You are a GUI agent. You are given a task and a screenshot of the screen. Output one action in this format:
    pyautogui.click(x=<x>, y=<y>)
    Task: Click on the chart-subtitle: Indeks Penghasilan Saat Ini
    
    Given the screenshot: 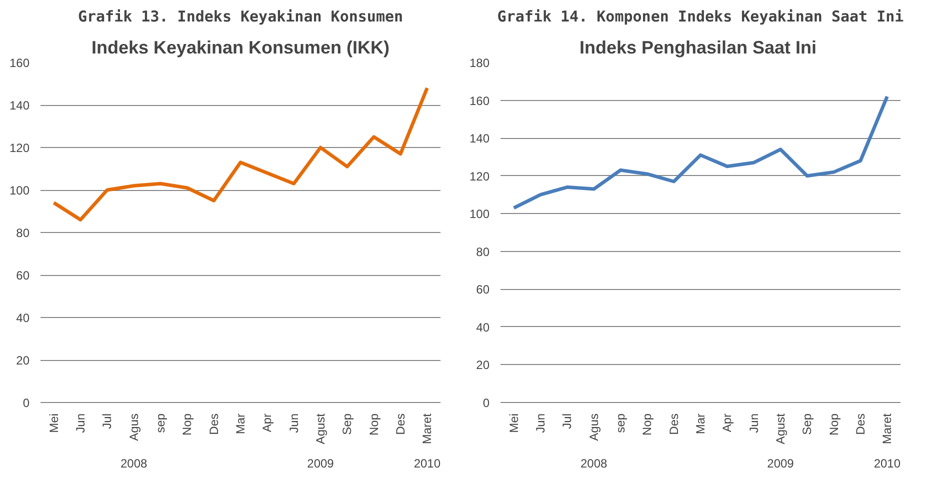 What is the action you would take?
    pyautogui.click(x=698, y=48)
    